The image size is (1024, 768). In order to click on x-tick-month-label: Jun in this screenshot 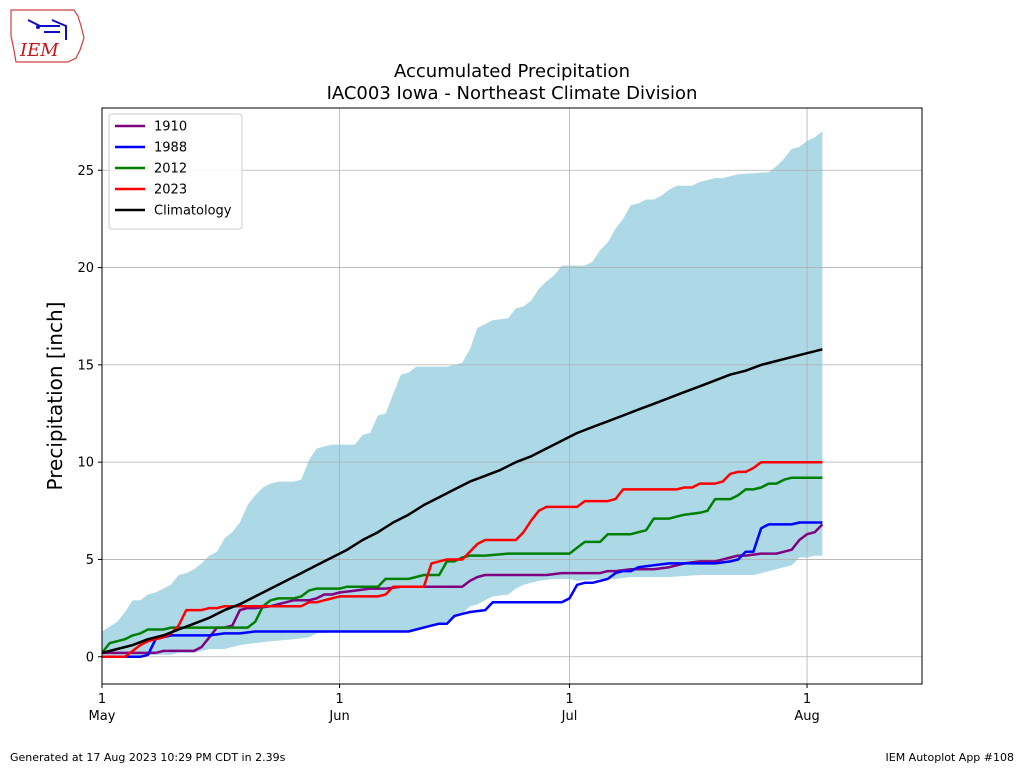, I will do `click(338, 716)`.